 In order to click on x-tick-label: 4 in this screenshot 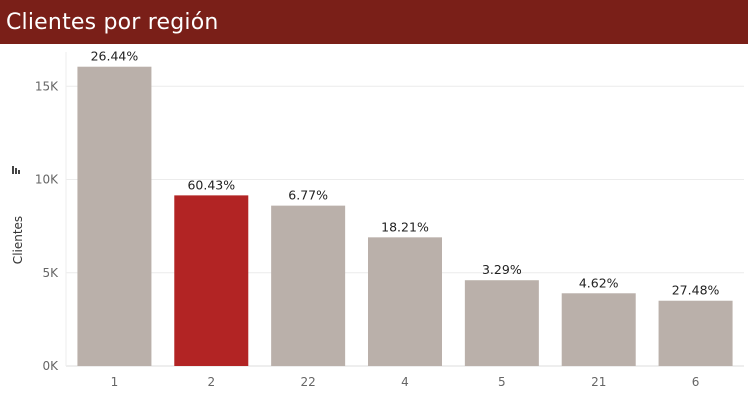, I will do `click(405, 382)`.